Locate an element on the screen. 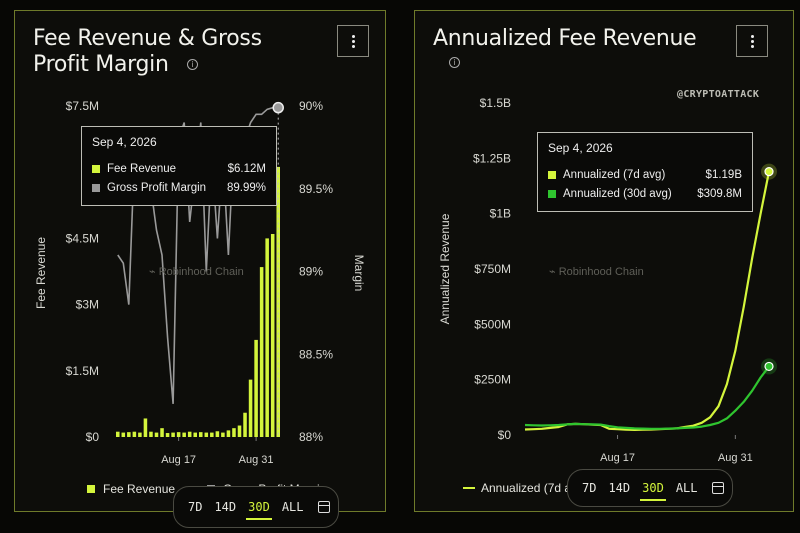 The width and height of the screenshot is (800, 533). tooltip-row: Fee Revenue $6.12M is located at coordinates (179, 168).